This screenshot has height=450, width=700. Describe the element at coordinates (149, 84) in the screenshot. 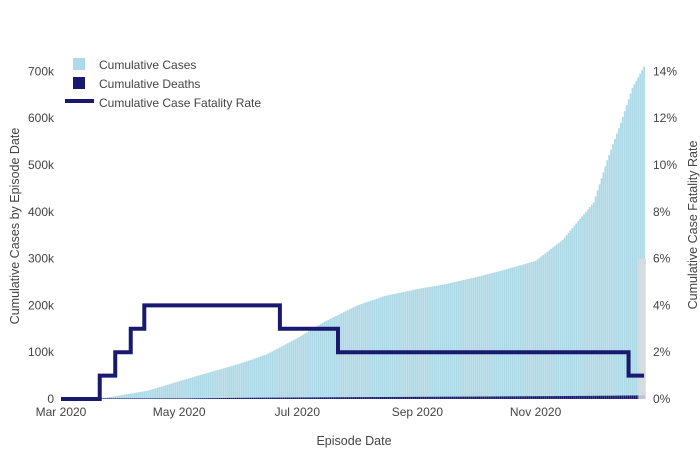

I see `legend-label-deaths: Cumulative Deaths` at that location.